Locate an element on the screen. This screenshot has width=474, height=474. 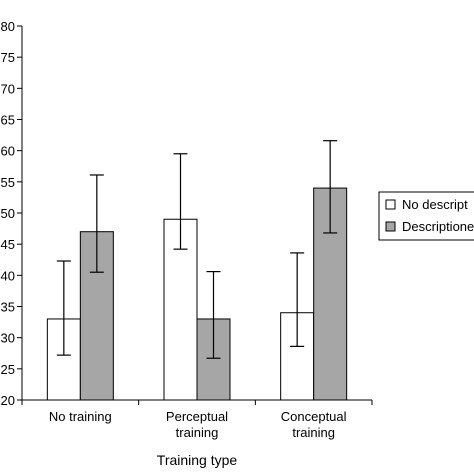
y-tick-label: 60 is located at coordinates (8, 151).